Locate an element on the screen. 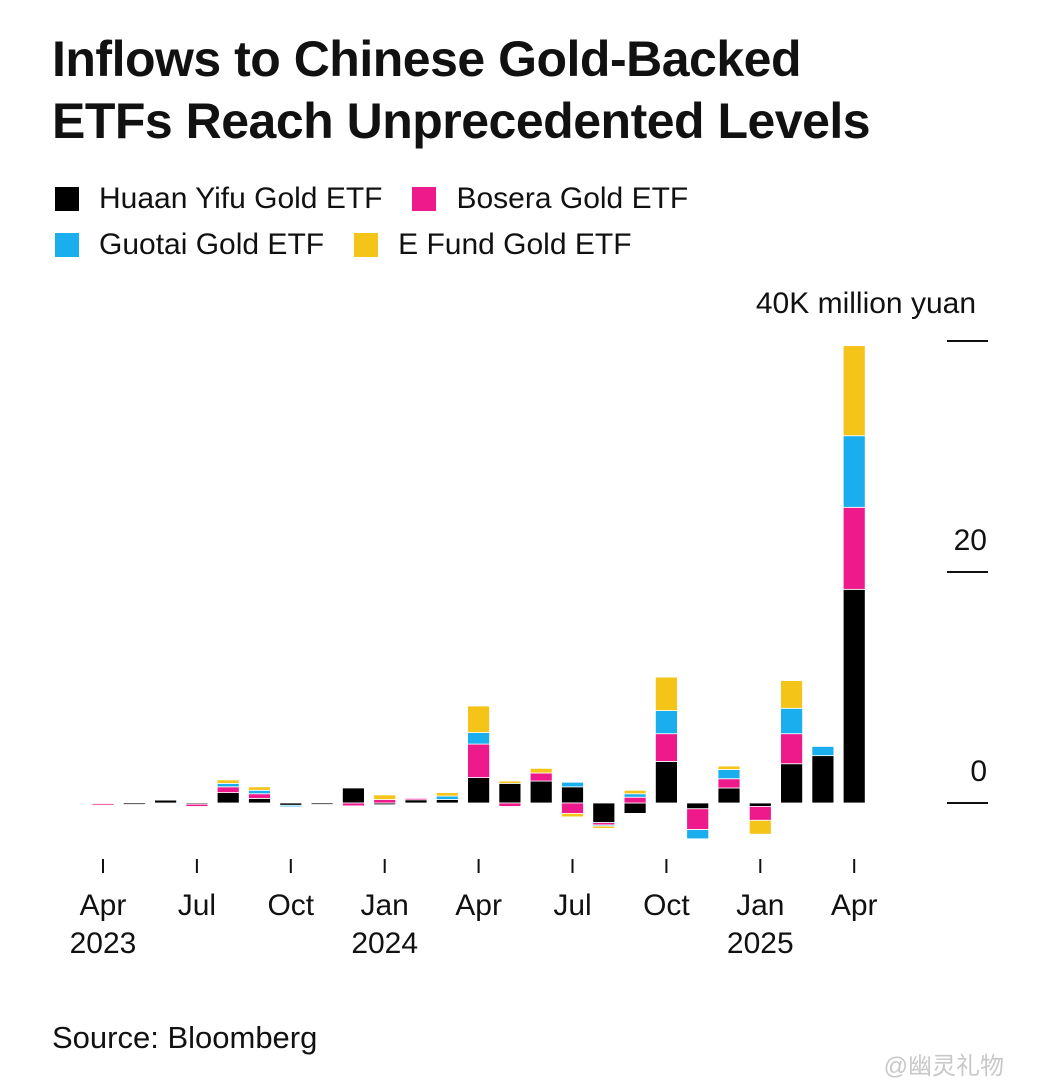 Image resolution: width=1044 pixels, height=1085 pixels. legend-label-huaan: Huaan Yifu Gold ETF is located at coordinates (241, 198).